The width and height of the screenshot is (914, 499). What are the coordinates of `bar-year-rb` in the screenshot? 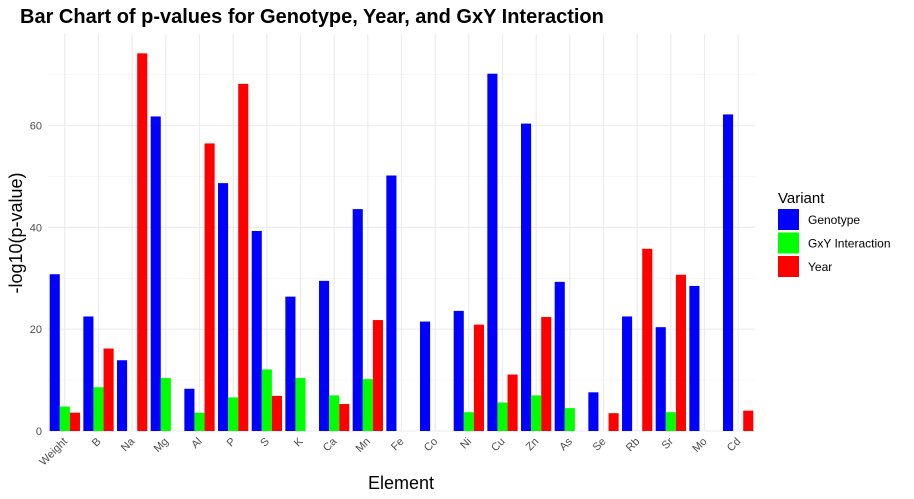 It's located at (647, 339).